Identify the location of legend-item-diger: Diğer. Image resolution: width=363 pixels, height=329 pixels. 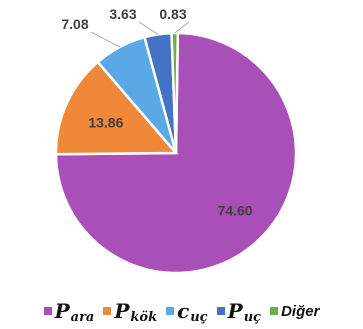
(294, 311).